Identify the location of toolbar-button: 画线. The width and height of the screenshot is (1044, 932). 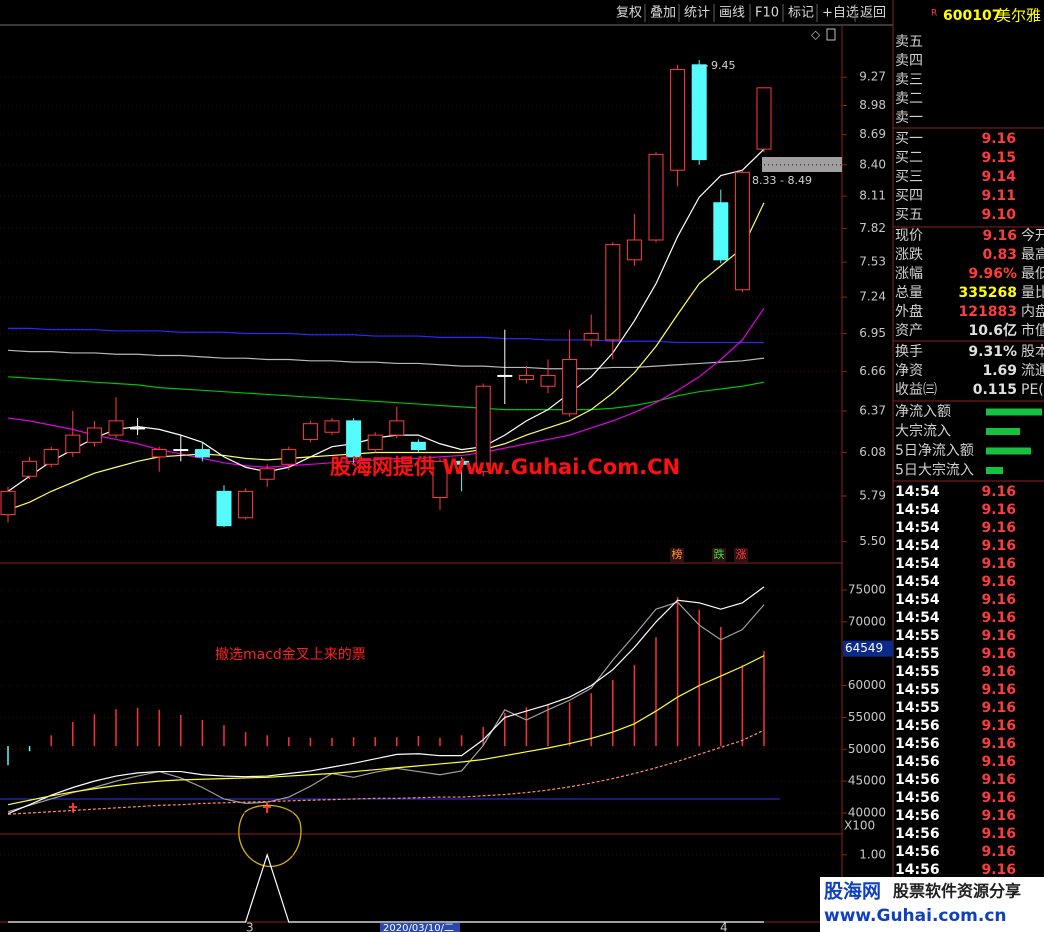
(732, 13).